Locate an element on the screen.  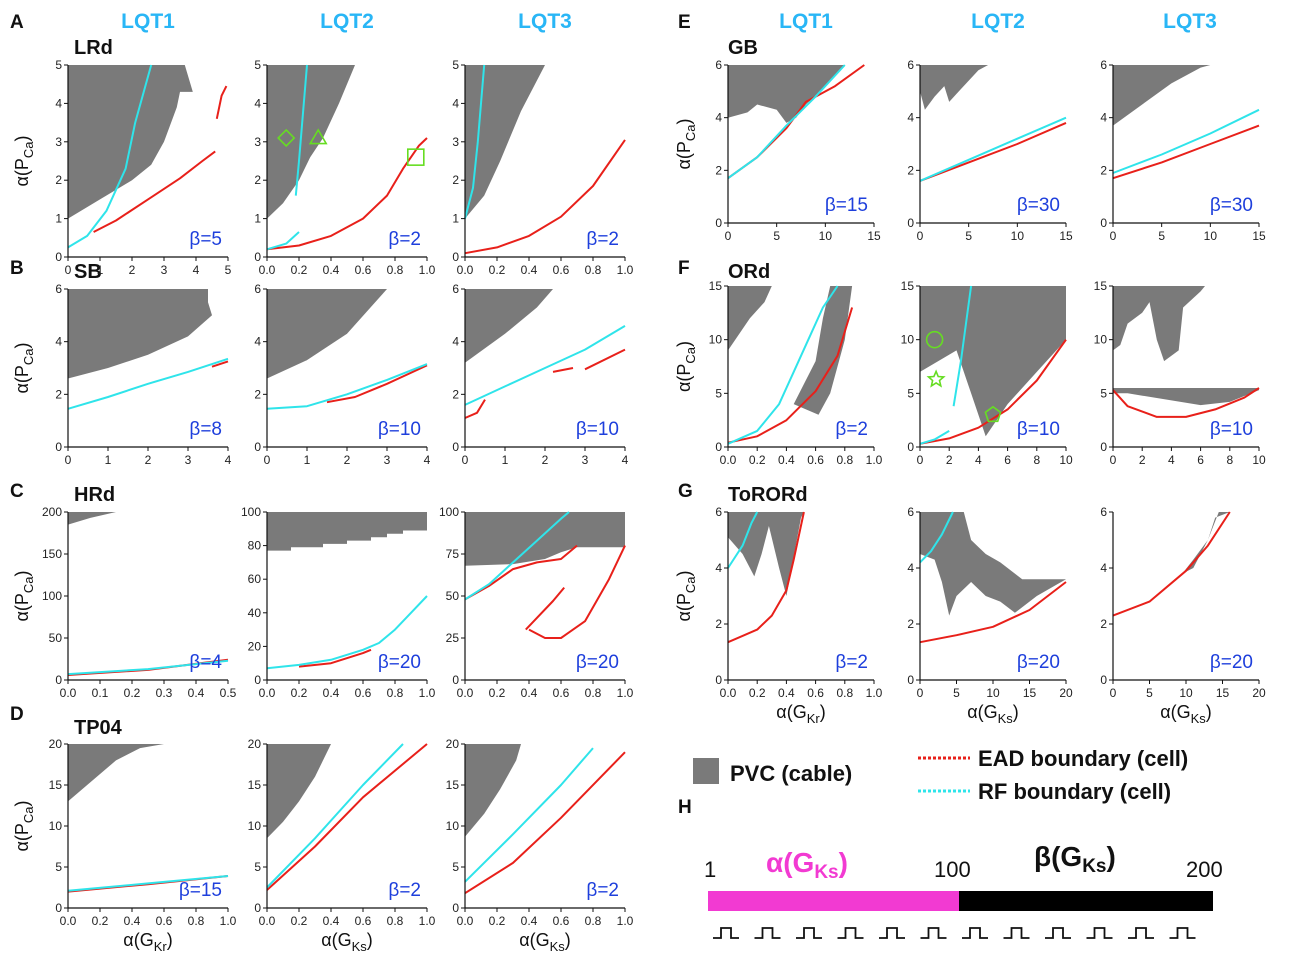
xlabel-torord-lqt1: α(GKr) is located at coordinates (800, 714).